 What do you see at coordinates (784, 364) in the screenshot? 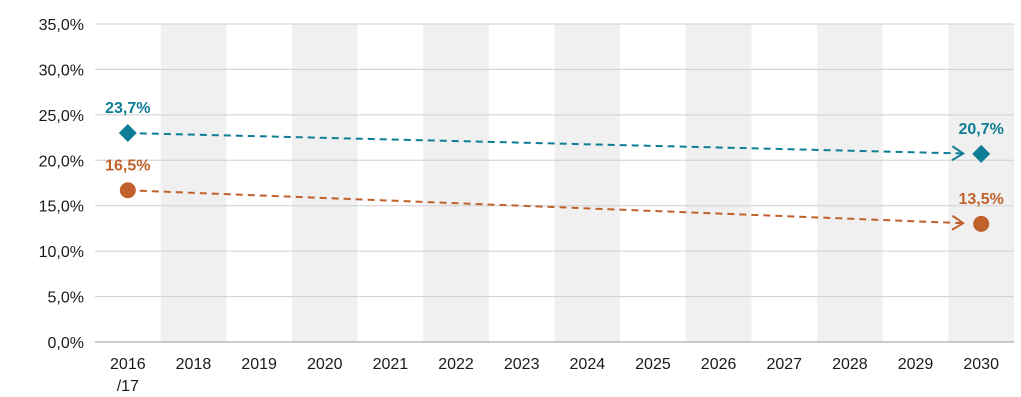
I see `x-tick-label: 2027` at bounding box center [784, 364].